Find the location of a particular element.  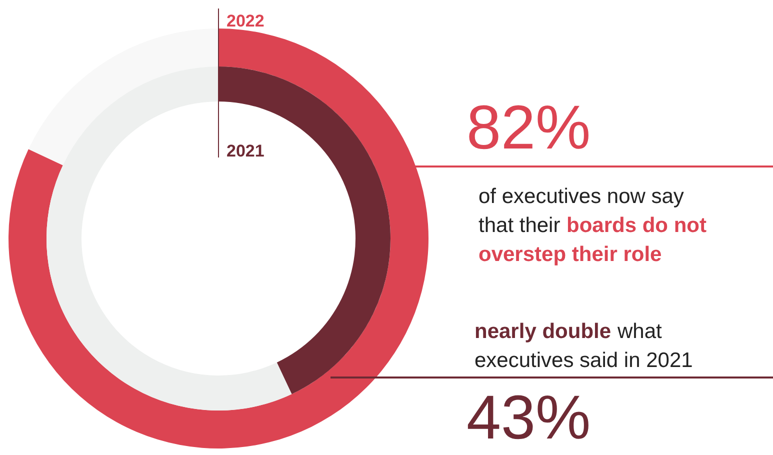

text: that their is located at coordinates (519, 225).